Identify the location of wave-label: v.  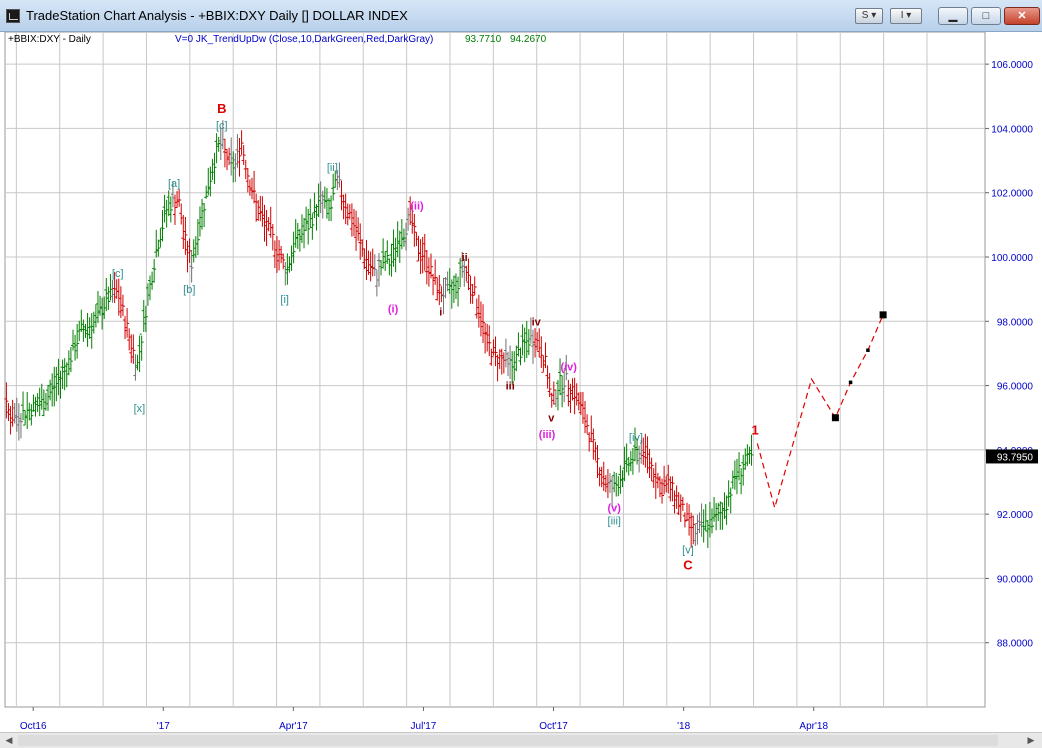
(551, 419).